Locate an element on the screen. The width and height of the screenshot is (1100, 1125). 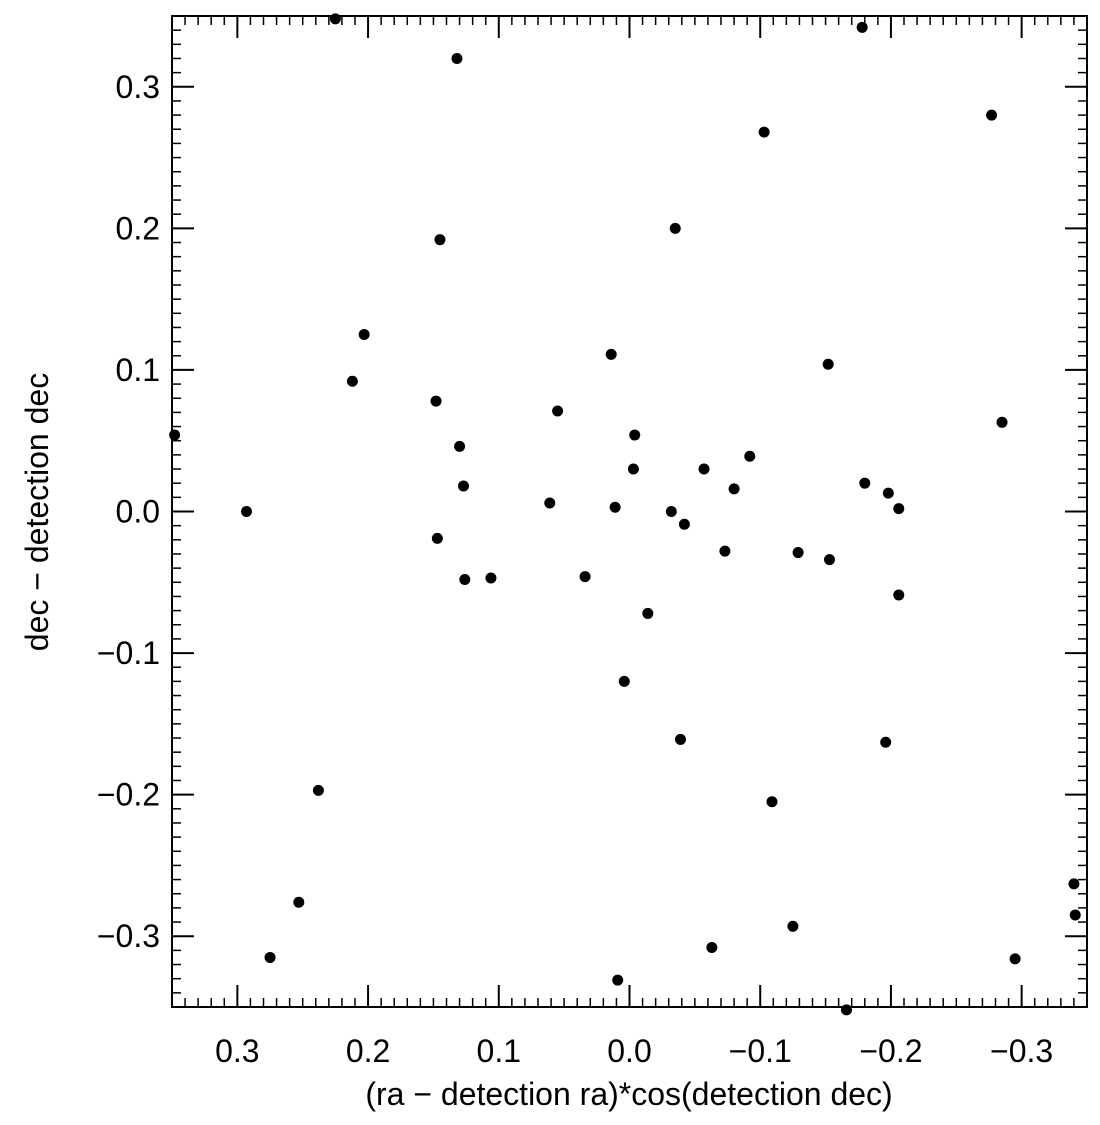
y-tick-label: 0.2 is located at coordinates (138, 228).